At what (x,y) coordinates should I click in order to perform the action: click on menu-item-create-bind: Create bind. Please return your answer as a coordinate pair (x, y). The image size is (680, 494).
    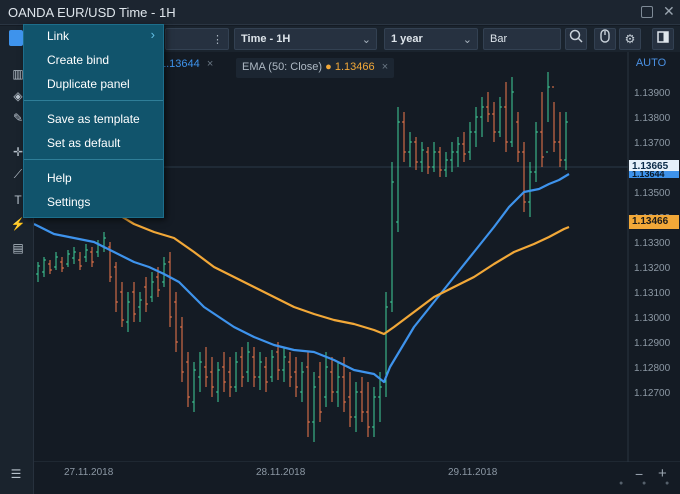
    Looking at the image, I should click on (93, 60).